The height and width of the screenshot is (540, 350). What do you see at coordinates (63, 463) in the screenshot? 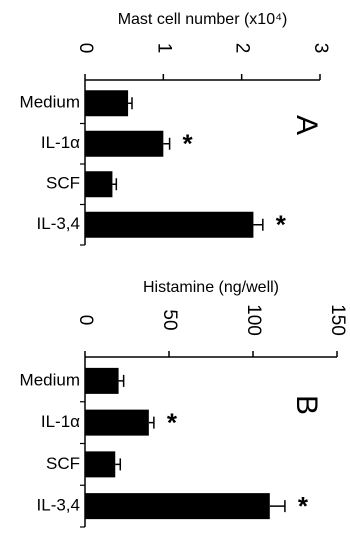
I see `panel-b-category-label: SCF` at bounding box center [63, 463].